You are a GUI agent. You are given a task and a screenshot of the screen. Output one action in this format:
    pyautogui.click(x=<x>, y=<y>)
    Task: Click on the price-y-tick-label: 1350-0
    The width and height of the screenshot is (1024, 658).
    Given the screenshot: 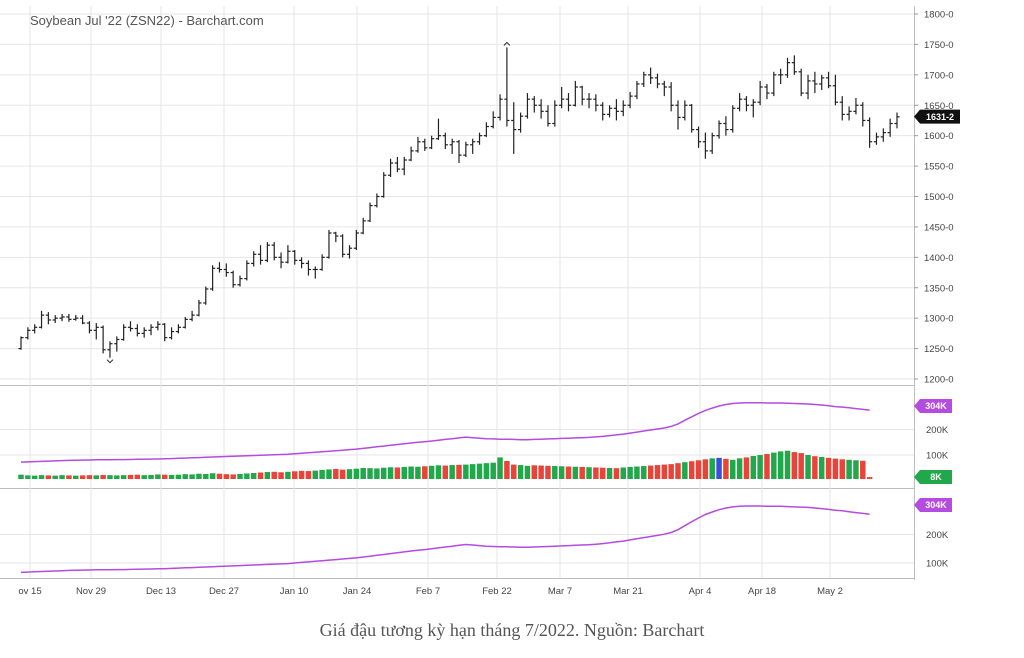 What is the action you would take?
    pyautogui.click(x=939, y=288)
    